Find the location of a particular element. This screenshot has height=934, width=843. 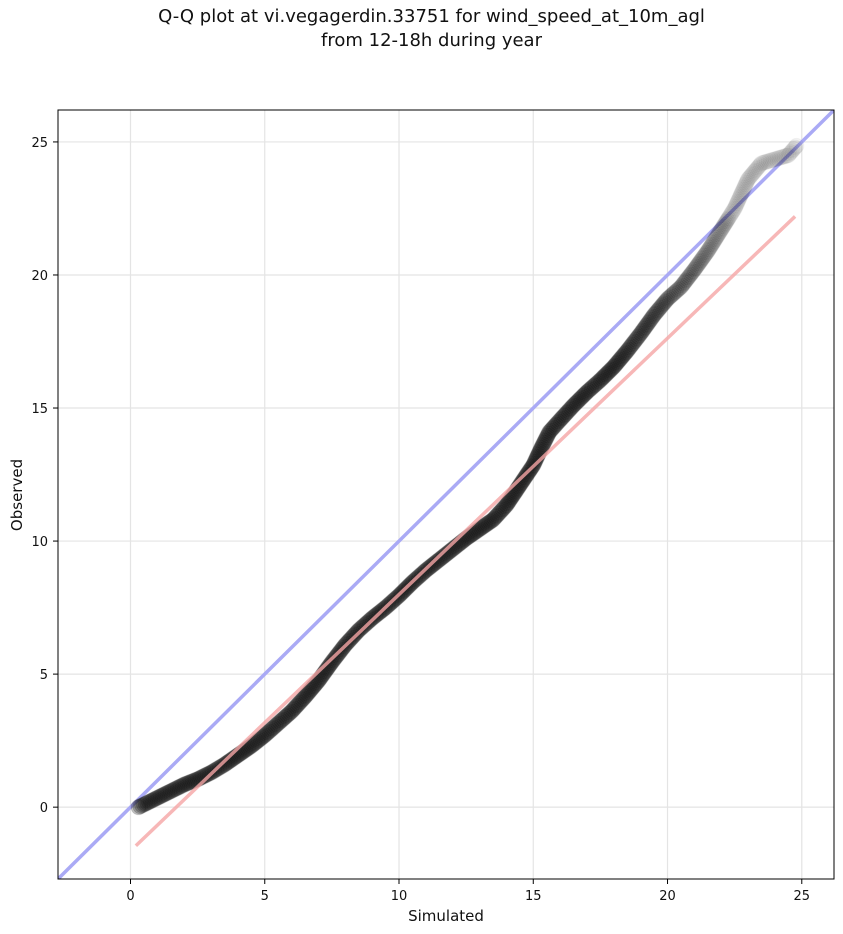

y-tick-label: 10 is located at coordinates (39, 542).